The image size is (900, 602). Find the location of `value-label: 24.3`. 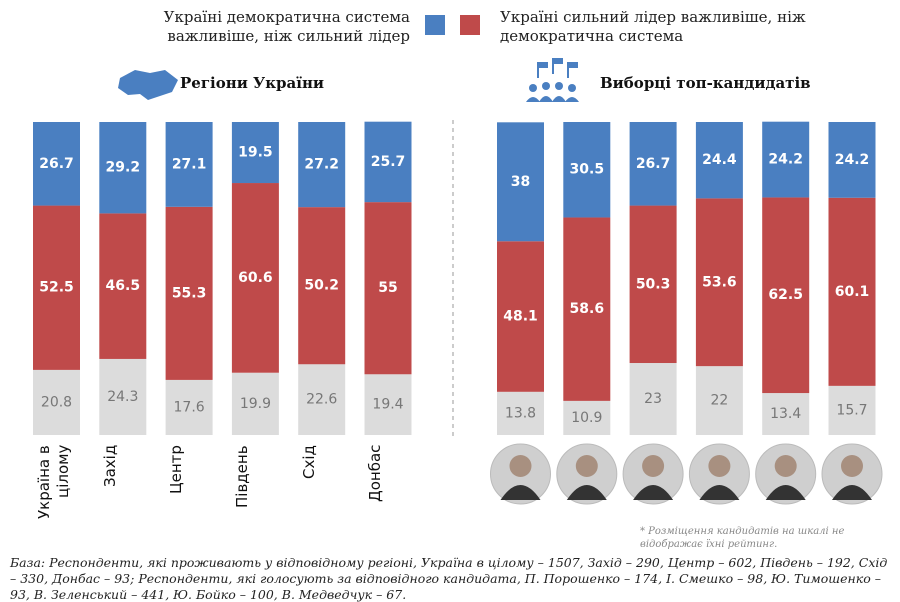

value-label: 24.3 is located at coordinates (122, 397).